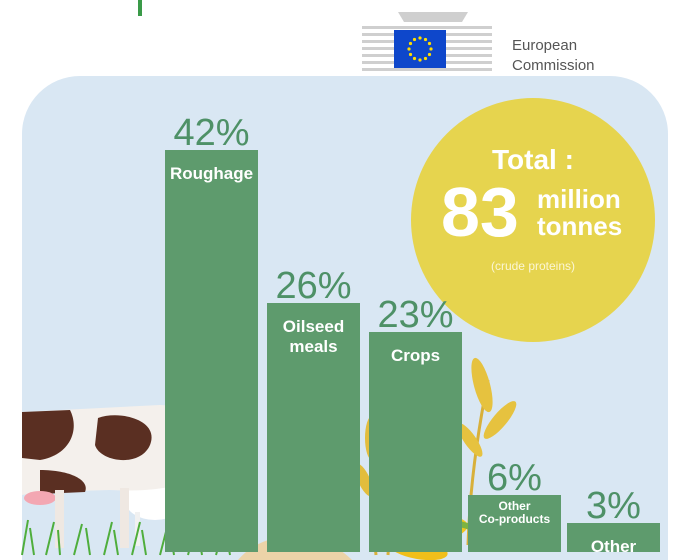 This screenshot has width=690, height=560. Describe the element at coordinates (415, 315) in the screenshot. I see `bar-value-label: 23%` at that location.